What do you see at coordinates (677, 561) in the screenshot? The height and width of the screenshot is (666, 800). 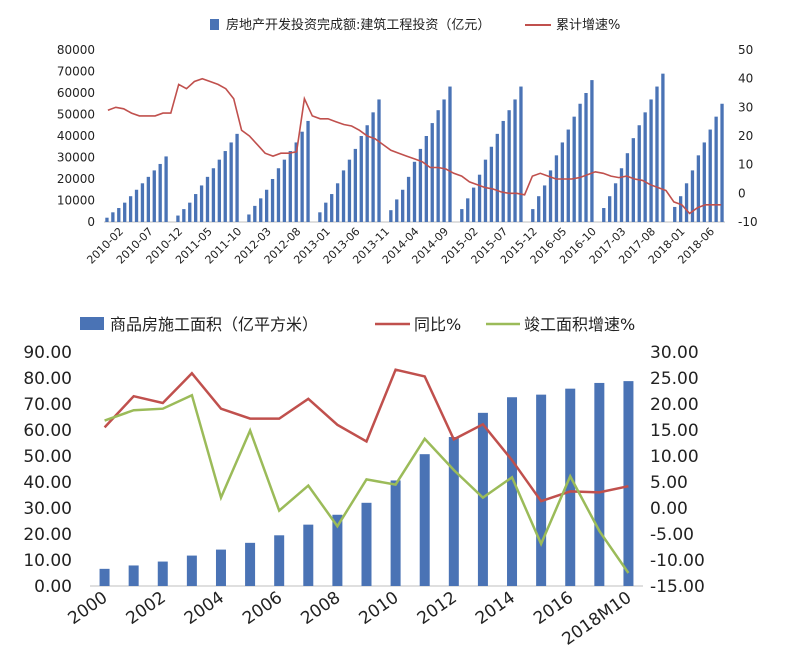 I see `bottom-right-tick-label: -10.00` at bounding box center [677, 561].